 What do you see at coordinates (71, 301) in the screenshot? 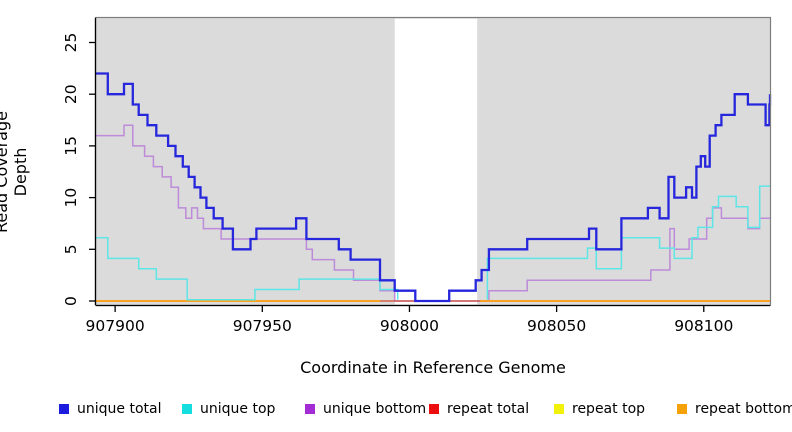
I see `y-tick-label: 0` at bounding box center [71, 301].